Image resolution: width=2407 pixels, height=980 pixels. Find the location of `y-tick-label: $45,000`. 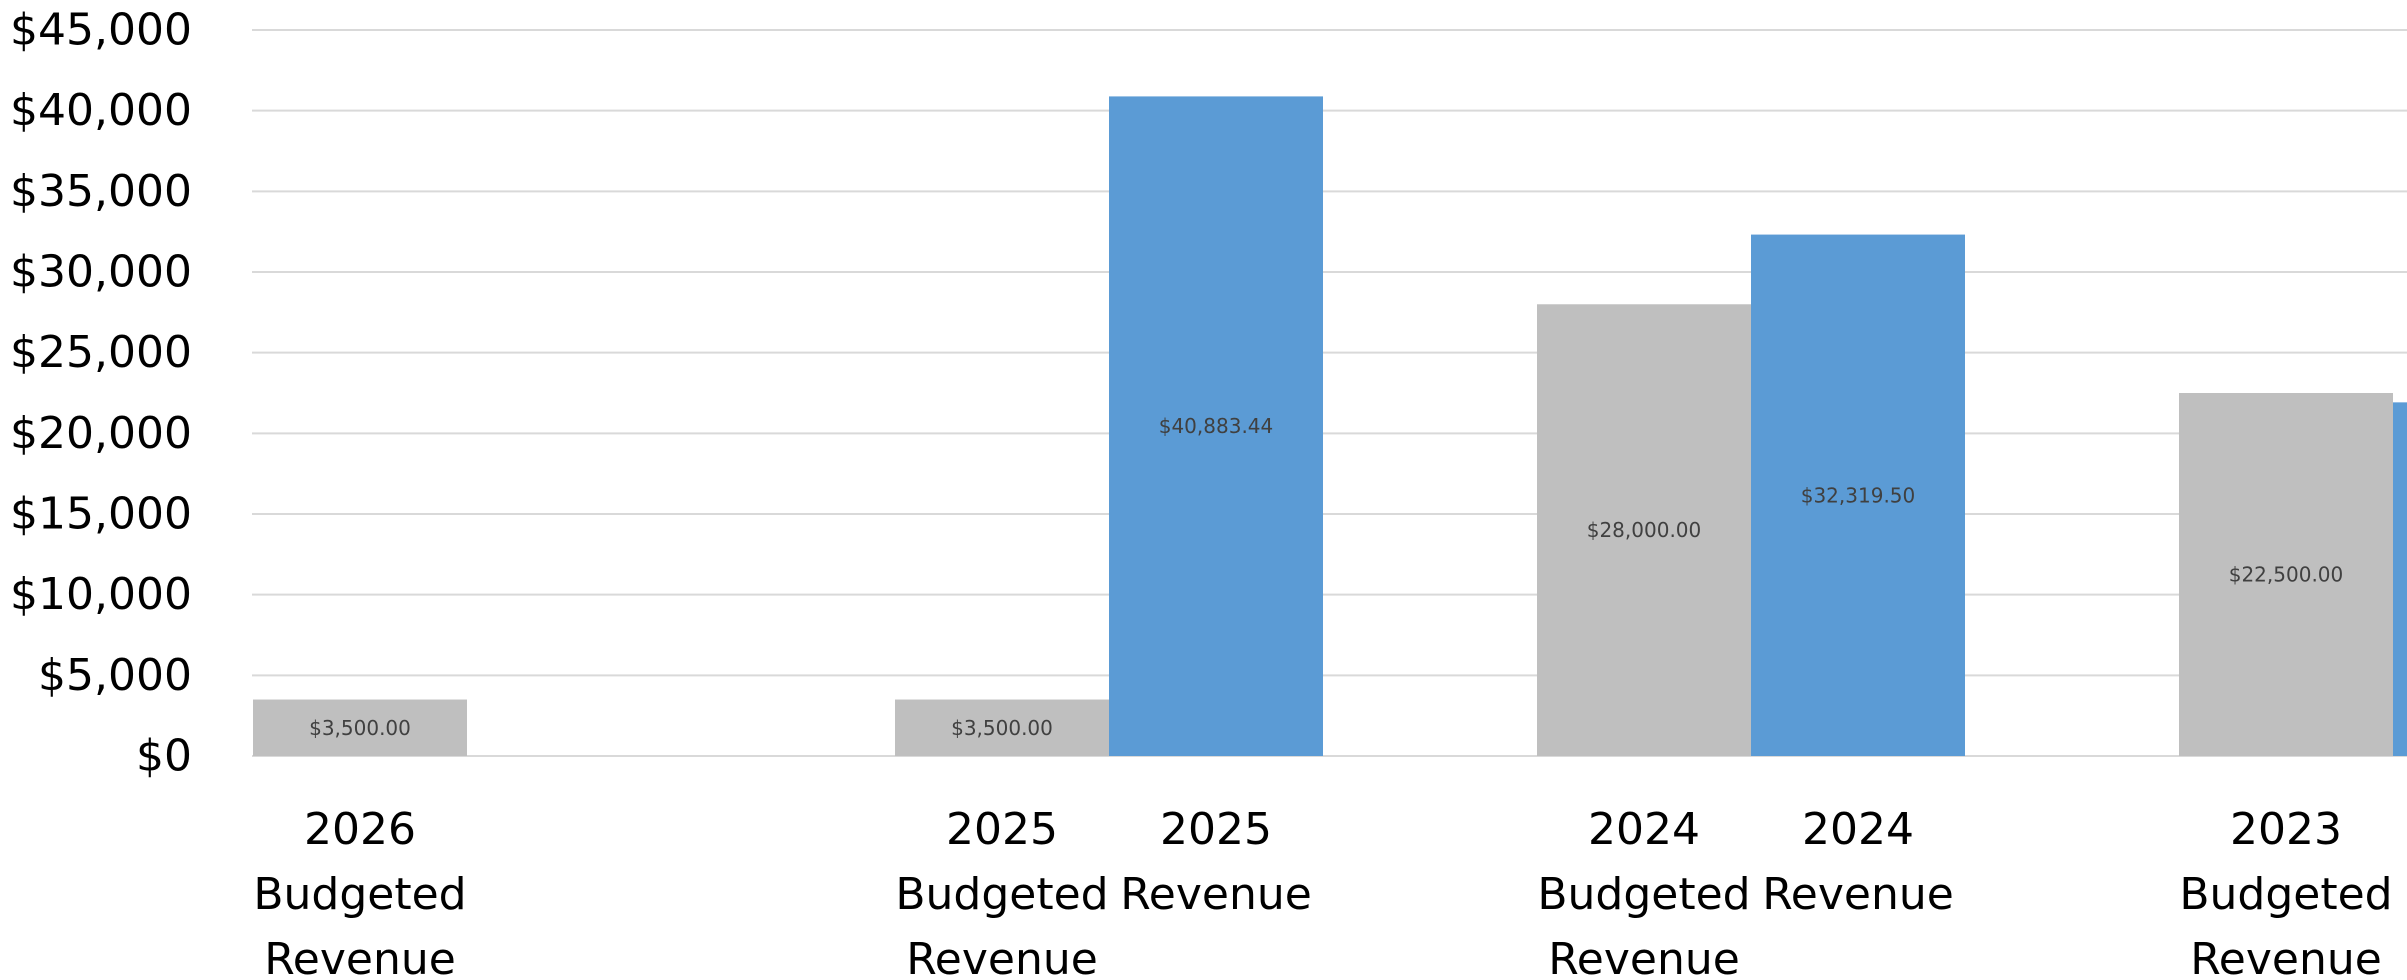

y-tick-label: $45,000 is located at coordinates (101, 30).